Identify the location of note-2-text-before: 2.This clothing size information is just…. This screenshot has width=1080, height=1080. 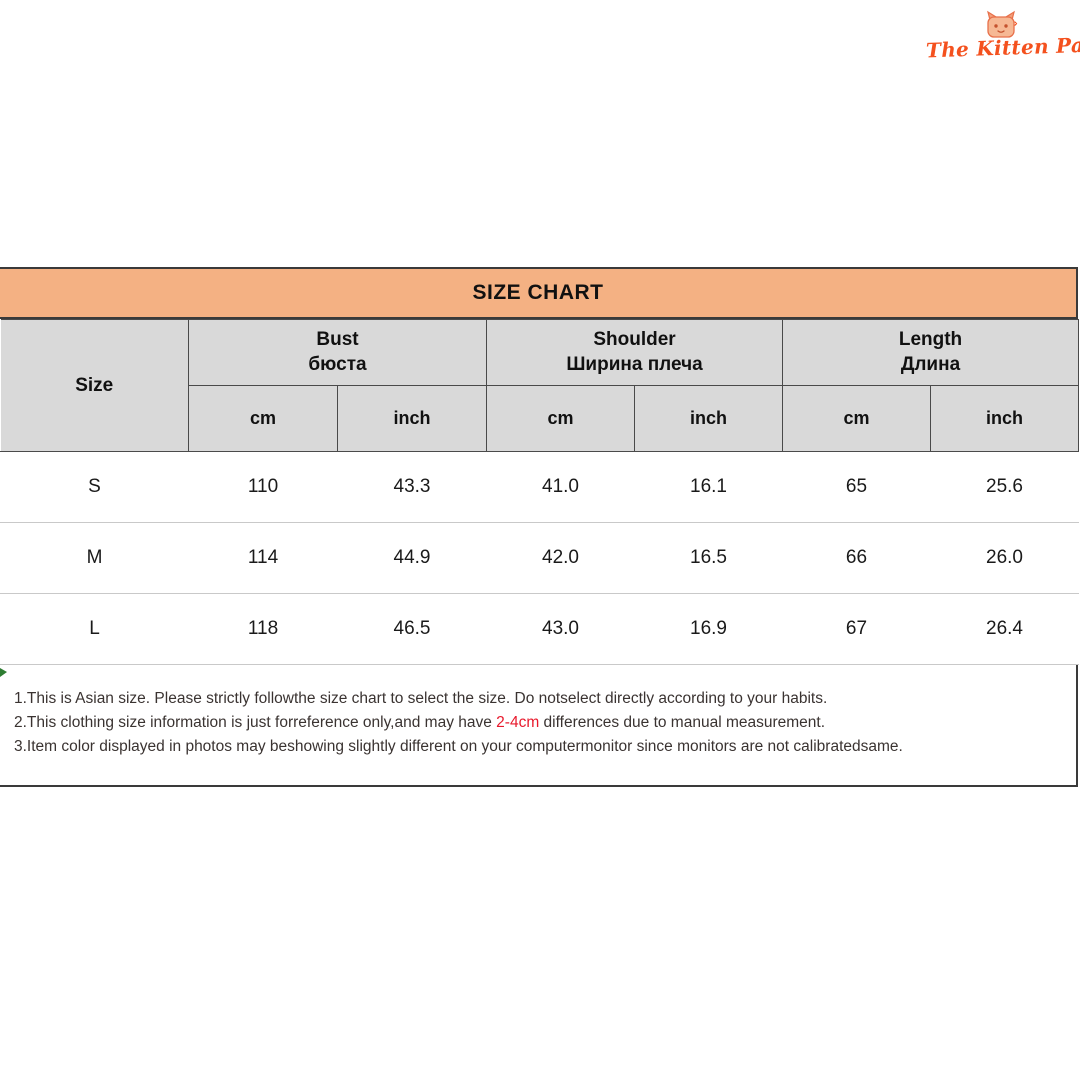
(255, 722).